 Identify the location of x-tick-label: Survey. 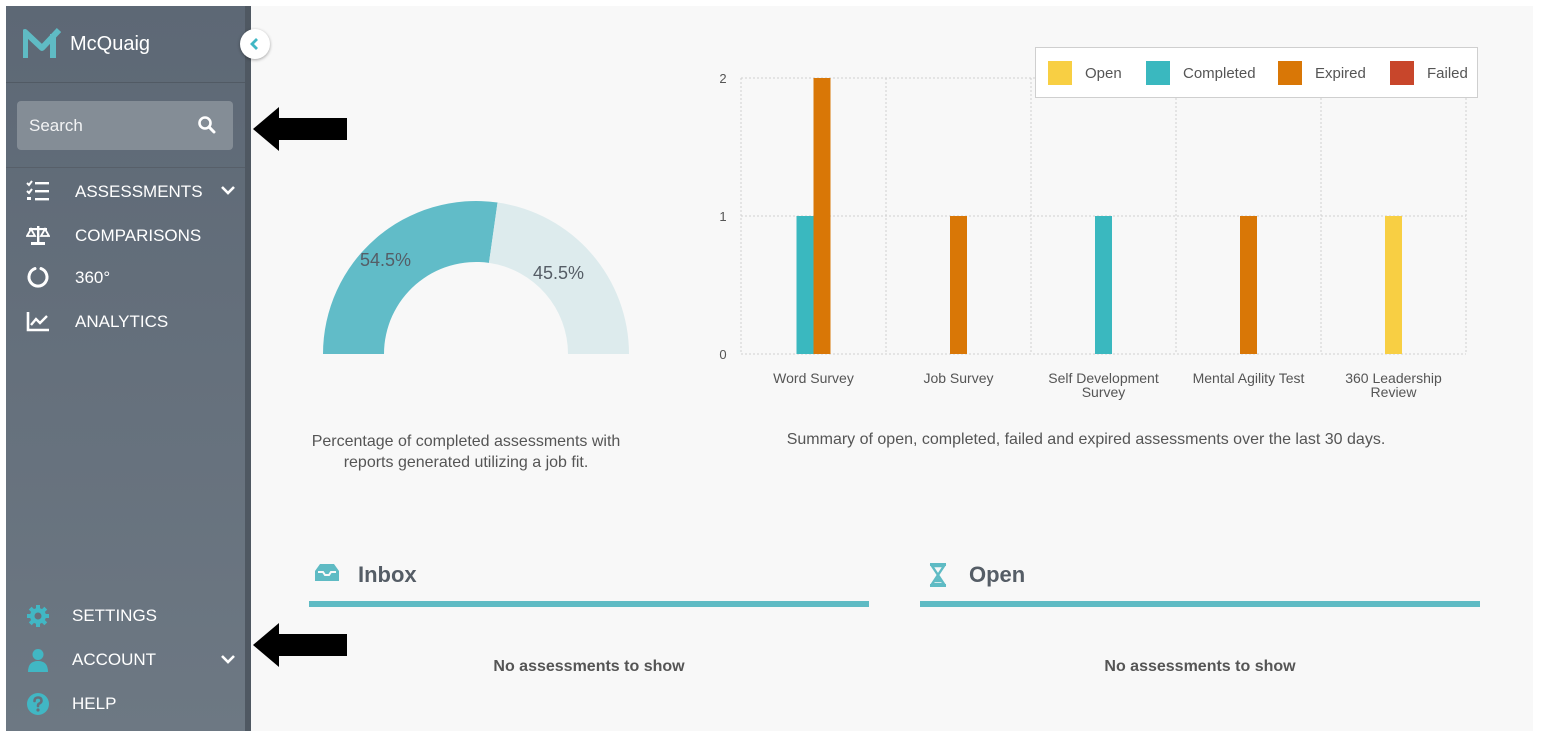
(1104, 392).